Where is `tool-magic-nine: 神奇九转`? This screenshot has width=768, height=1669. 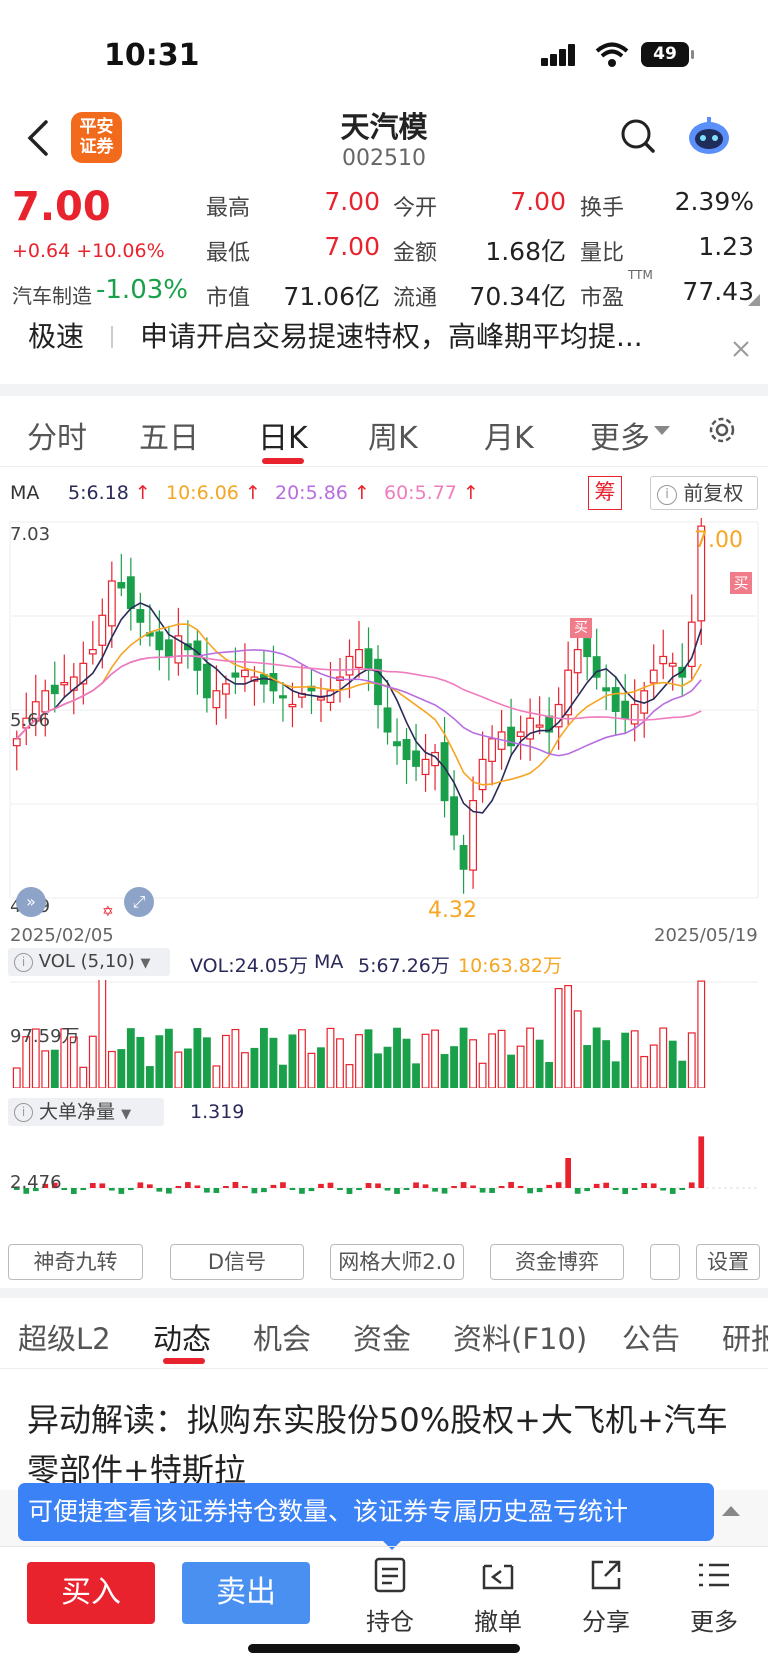
tool-magic-nine: 神奇九转 is located at coordinates (75, 1262).